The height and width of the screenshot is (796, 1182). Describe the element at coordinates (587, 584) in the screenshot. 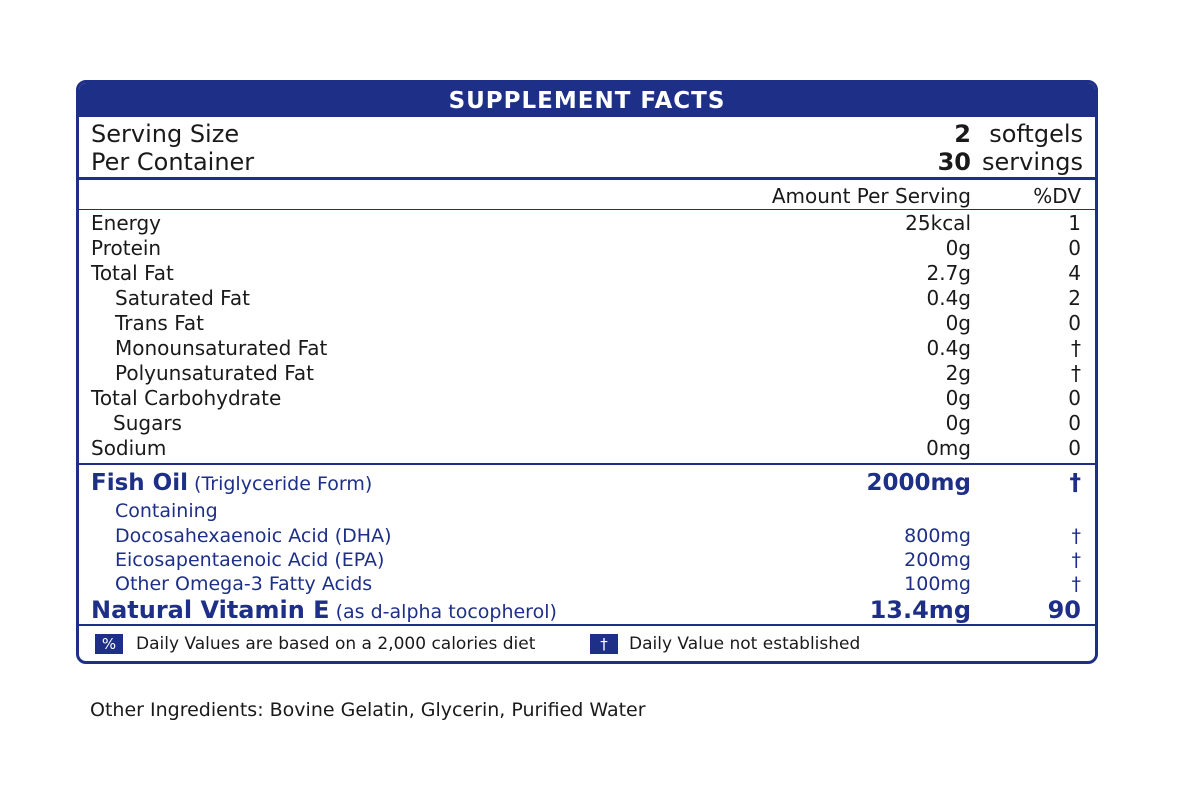

I see `omega3-row: Other Omega-3 Fatty Acids 100mg †` at that location.